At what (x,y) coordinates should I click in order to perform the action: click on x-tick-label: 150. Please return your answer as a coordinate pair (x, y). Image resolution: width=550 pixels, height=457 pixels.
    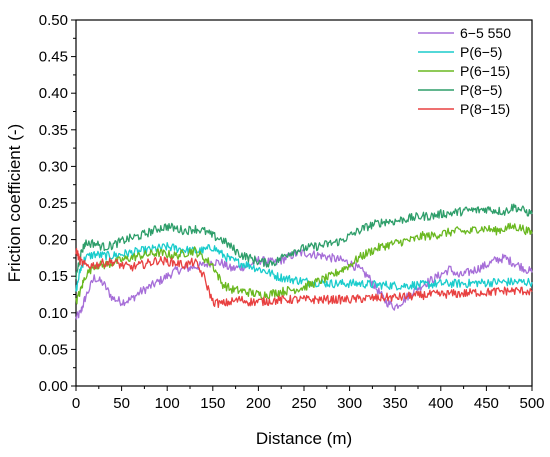
    Looking at the image, I should click on (212, 403).